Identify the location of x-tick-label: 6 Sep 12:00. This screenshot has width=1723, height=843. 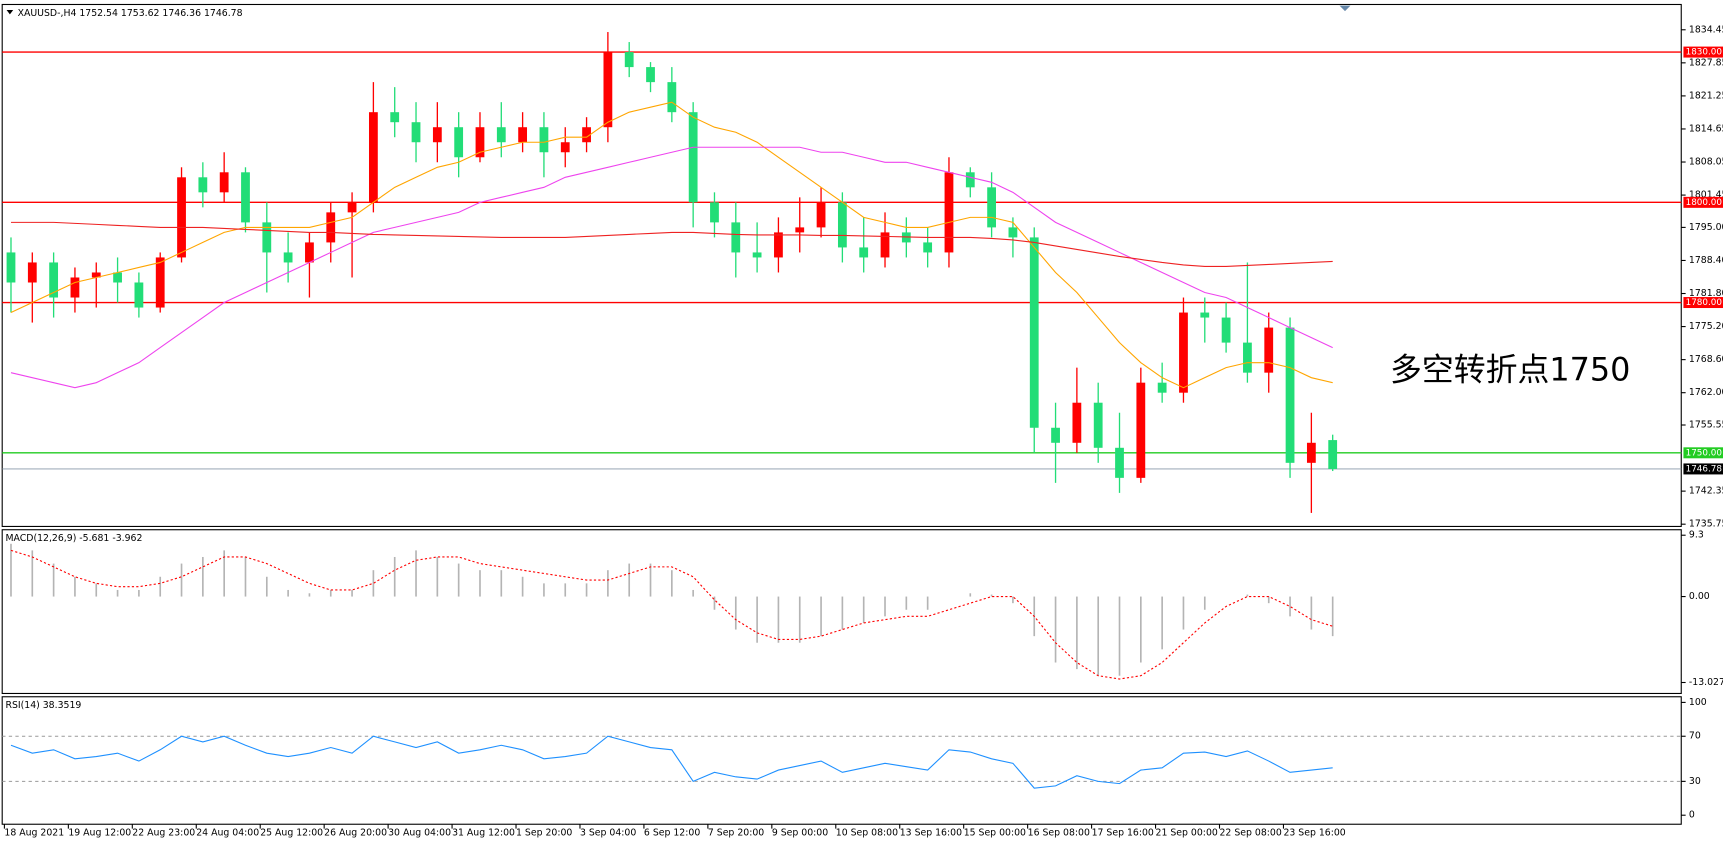
(672, 833).